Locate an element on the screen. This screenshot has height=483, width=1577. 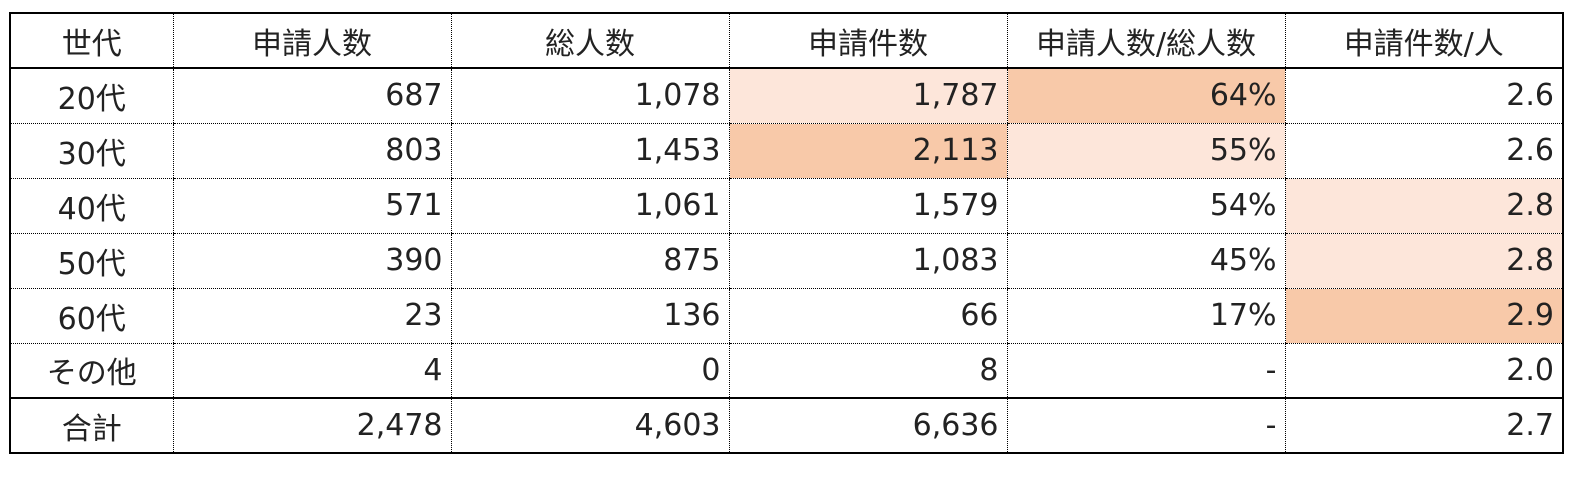
total-applications: 6,636 is located at coordinates (867, 425).